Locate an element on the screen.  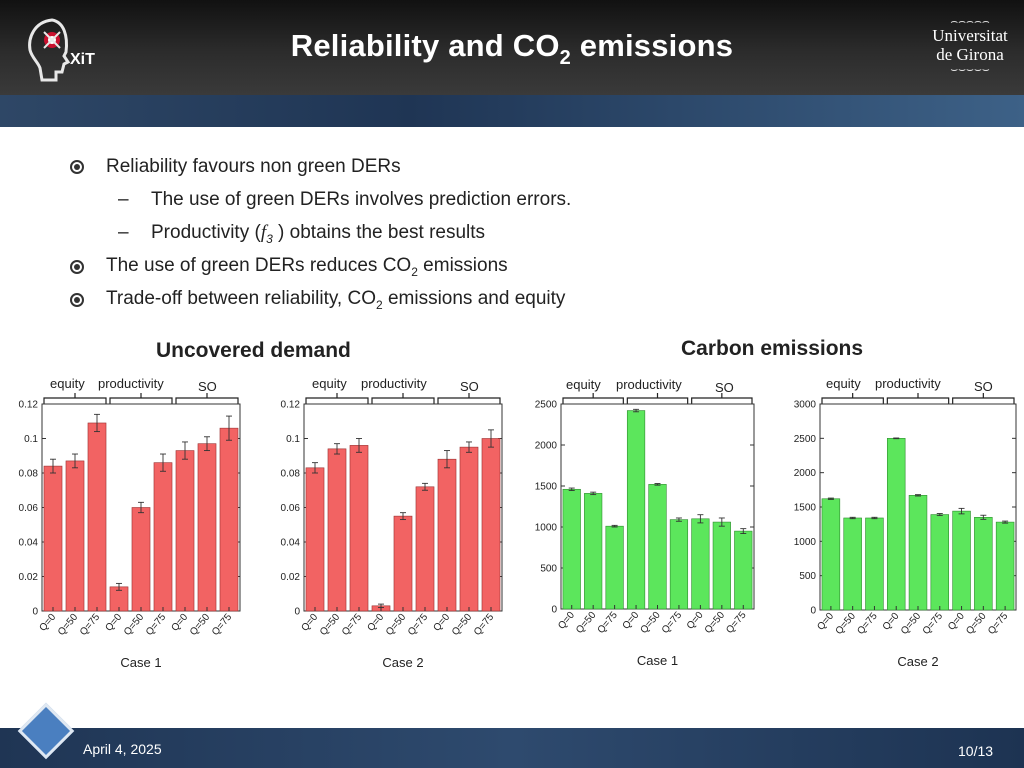
y-tick-label: 0.12 is located at coordinates (291, 405).